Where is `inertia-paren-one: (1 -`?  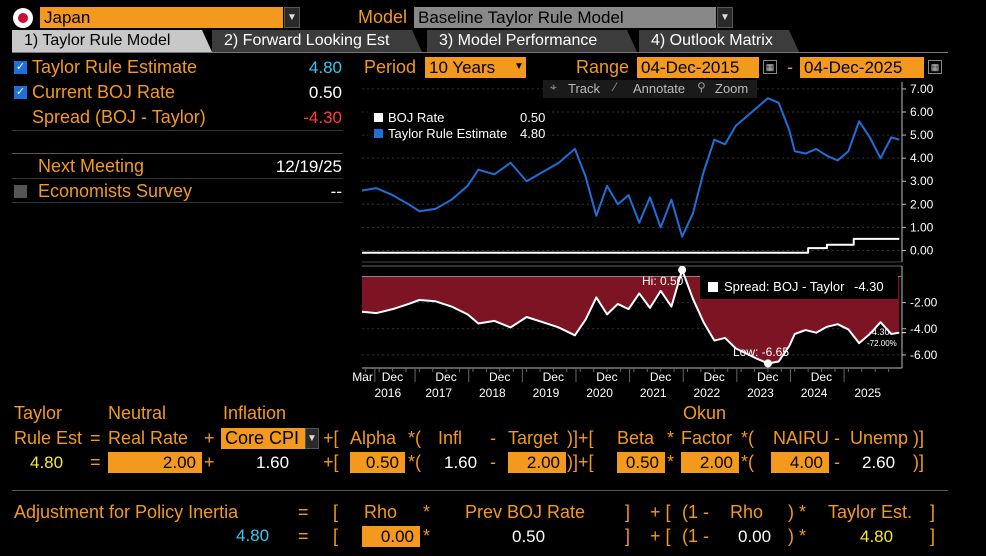 inertia-paren-one: (1 - is located at coordinates (695, 512).